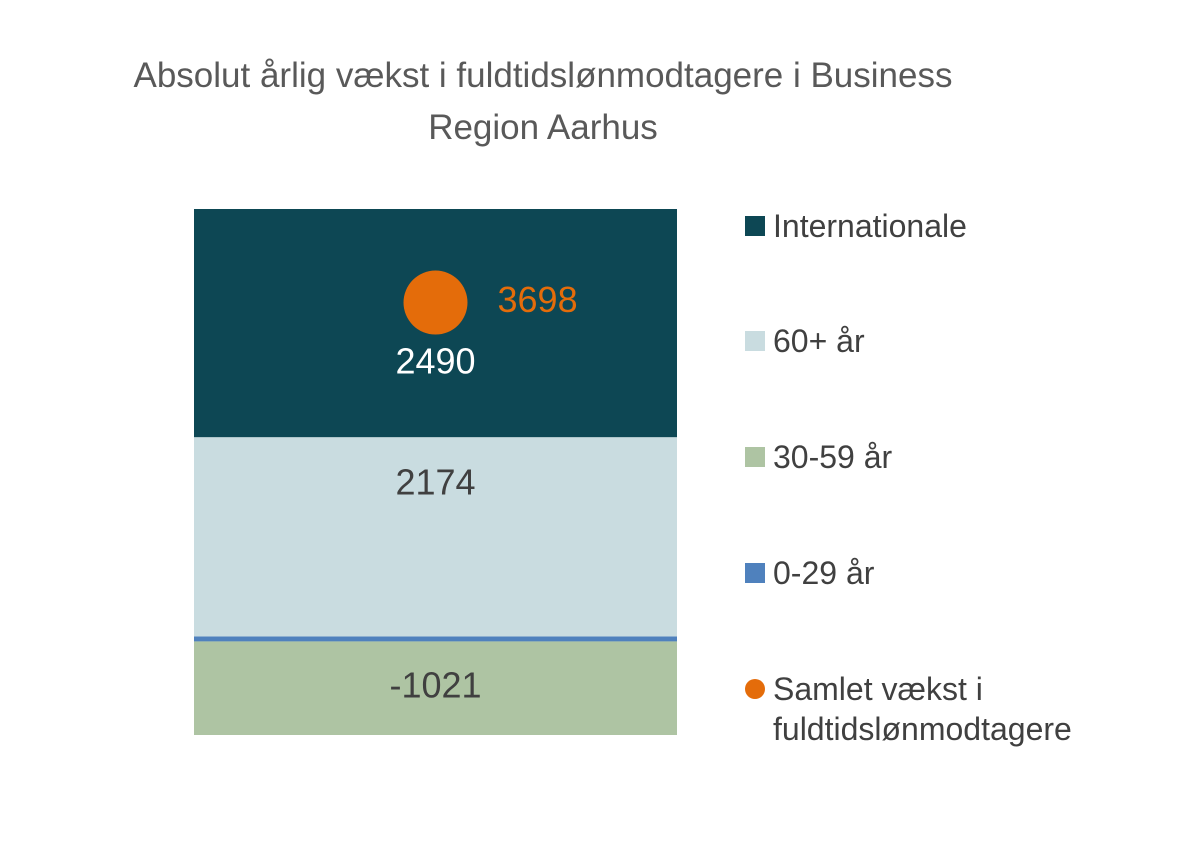 Image resolution: width=1187 pixels, height=861 pixels. I want to click on data-label: 2490, so click(435, 361).